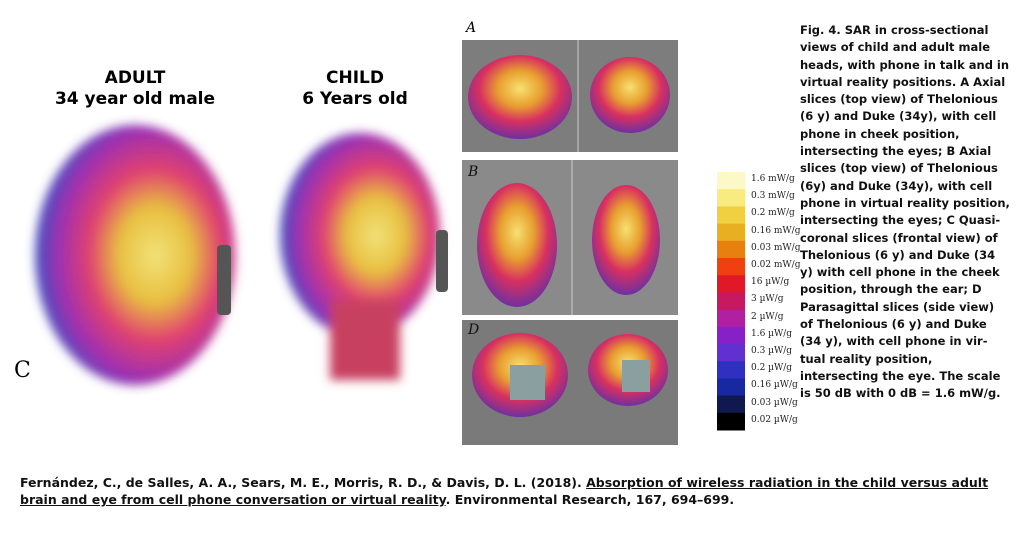 This screenshot has width=1024, height=538. I want to click on scale-label: 0.16 µW/g, so click(774, 385).